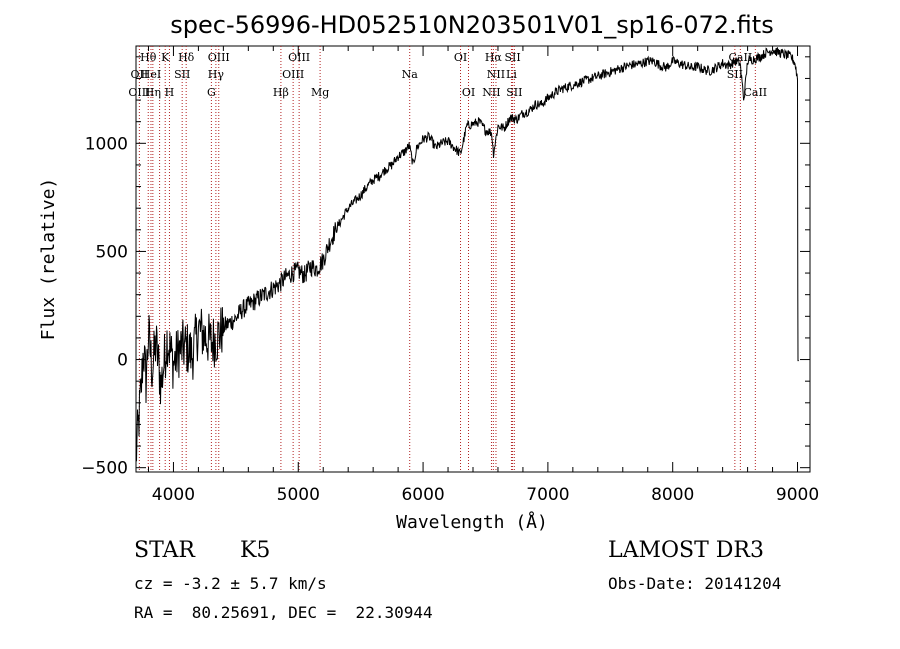  What do you see at coordinates (755, 92) in the screenshot?
I see `line-label: CaII` at bounding box center [755, 92].